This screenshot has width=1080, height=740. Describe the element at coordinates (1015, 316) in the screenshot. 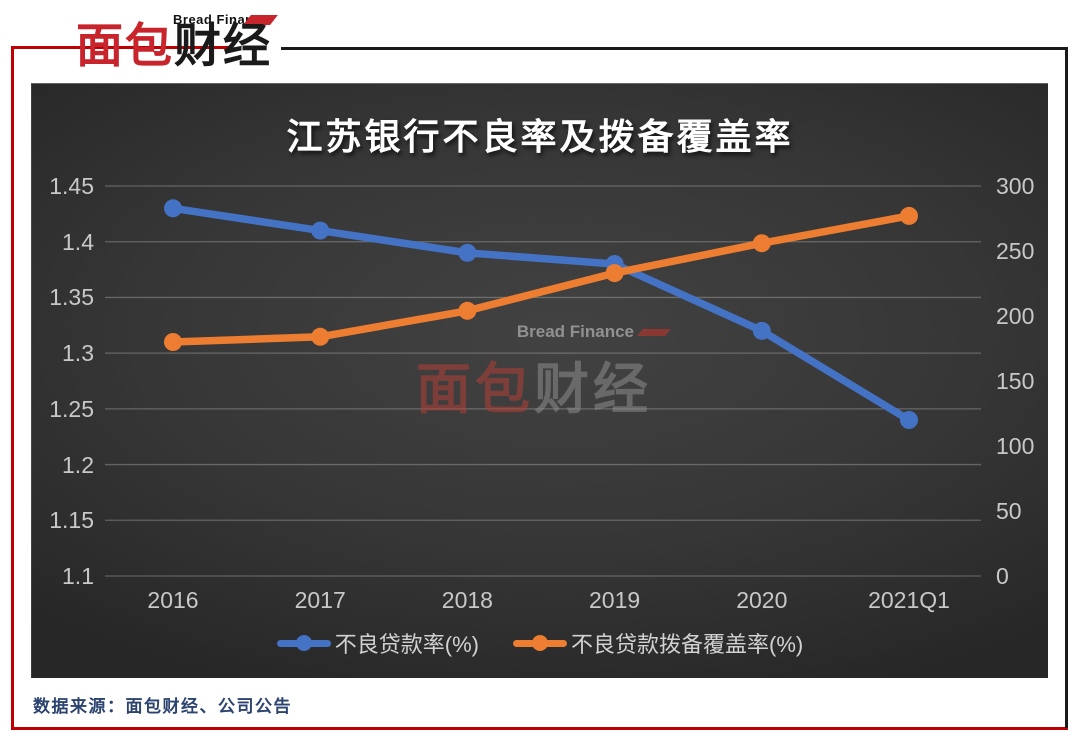

I see `tick-label: 200` at that location.